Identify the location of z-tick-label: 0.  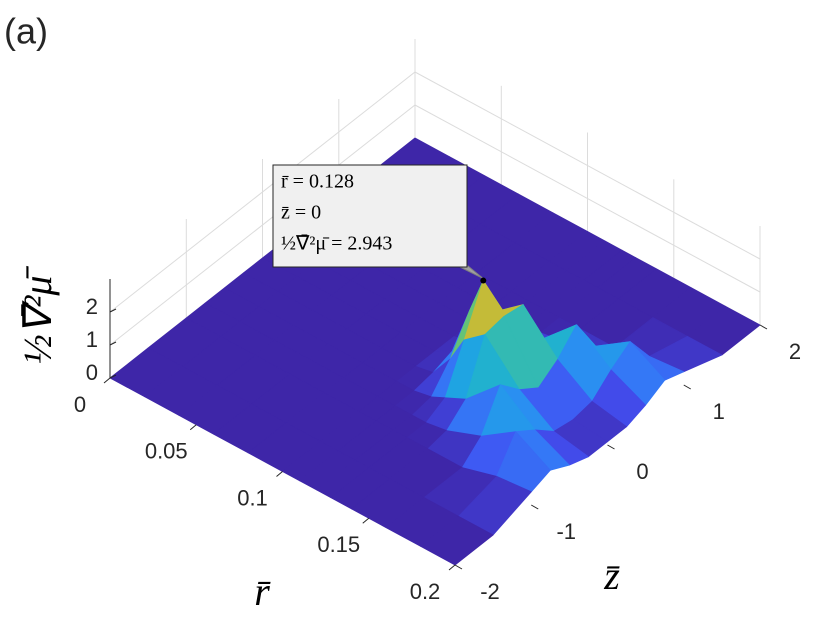
(92, 372).